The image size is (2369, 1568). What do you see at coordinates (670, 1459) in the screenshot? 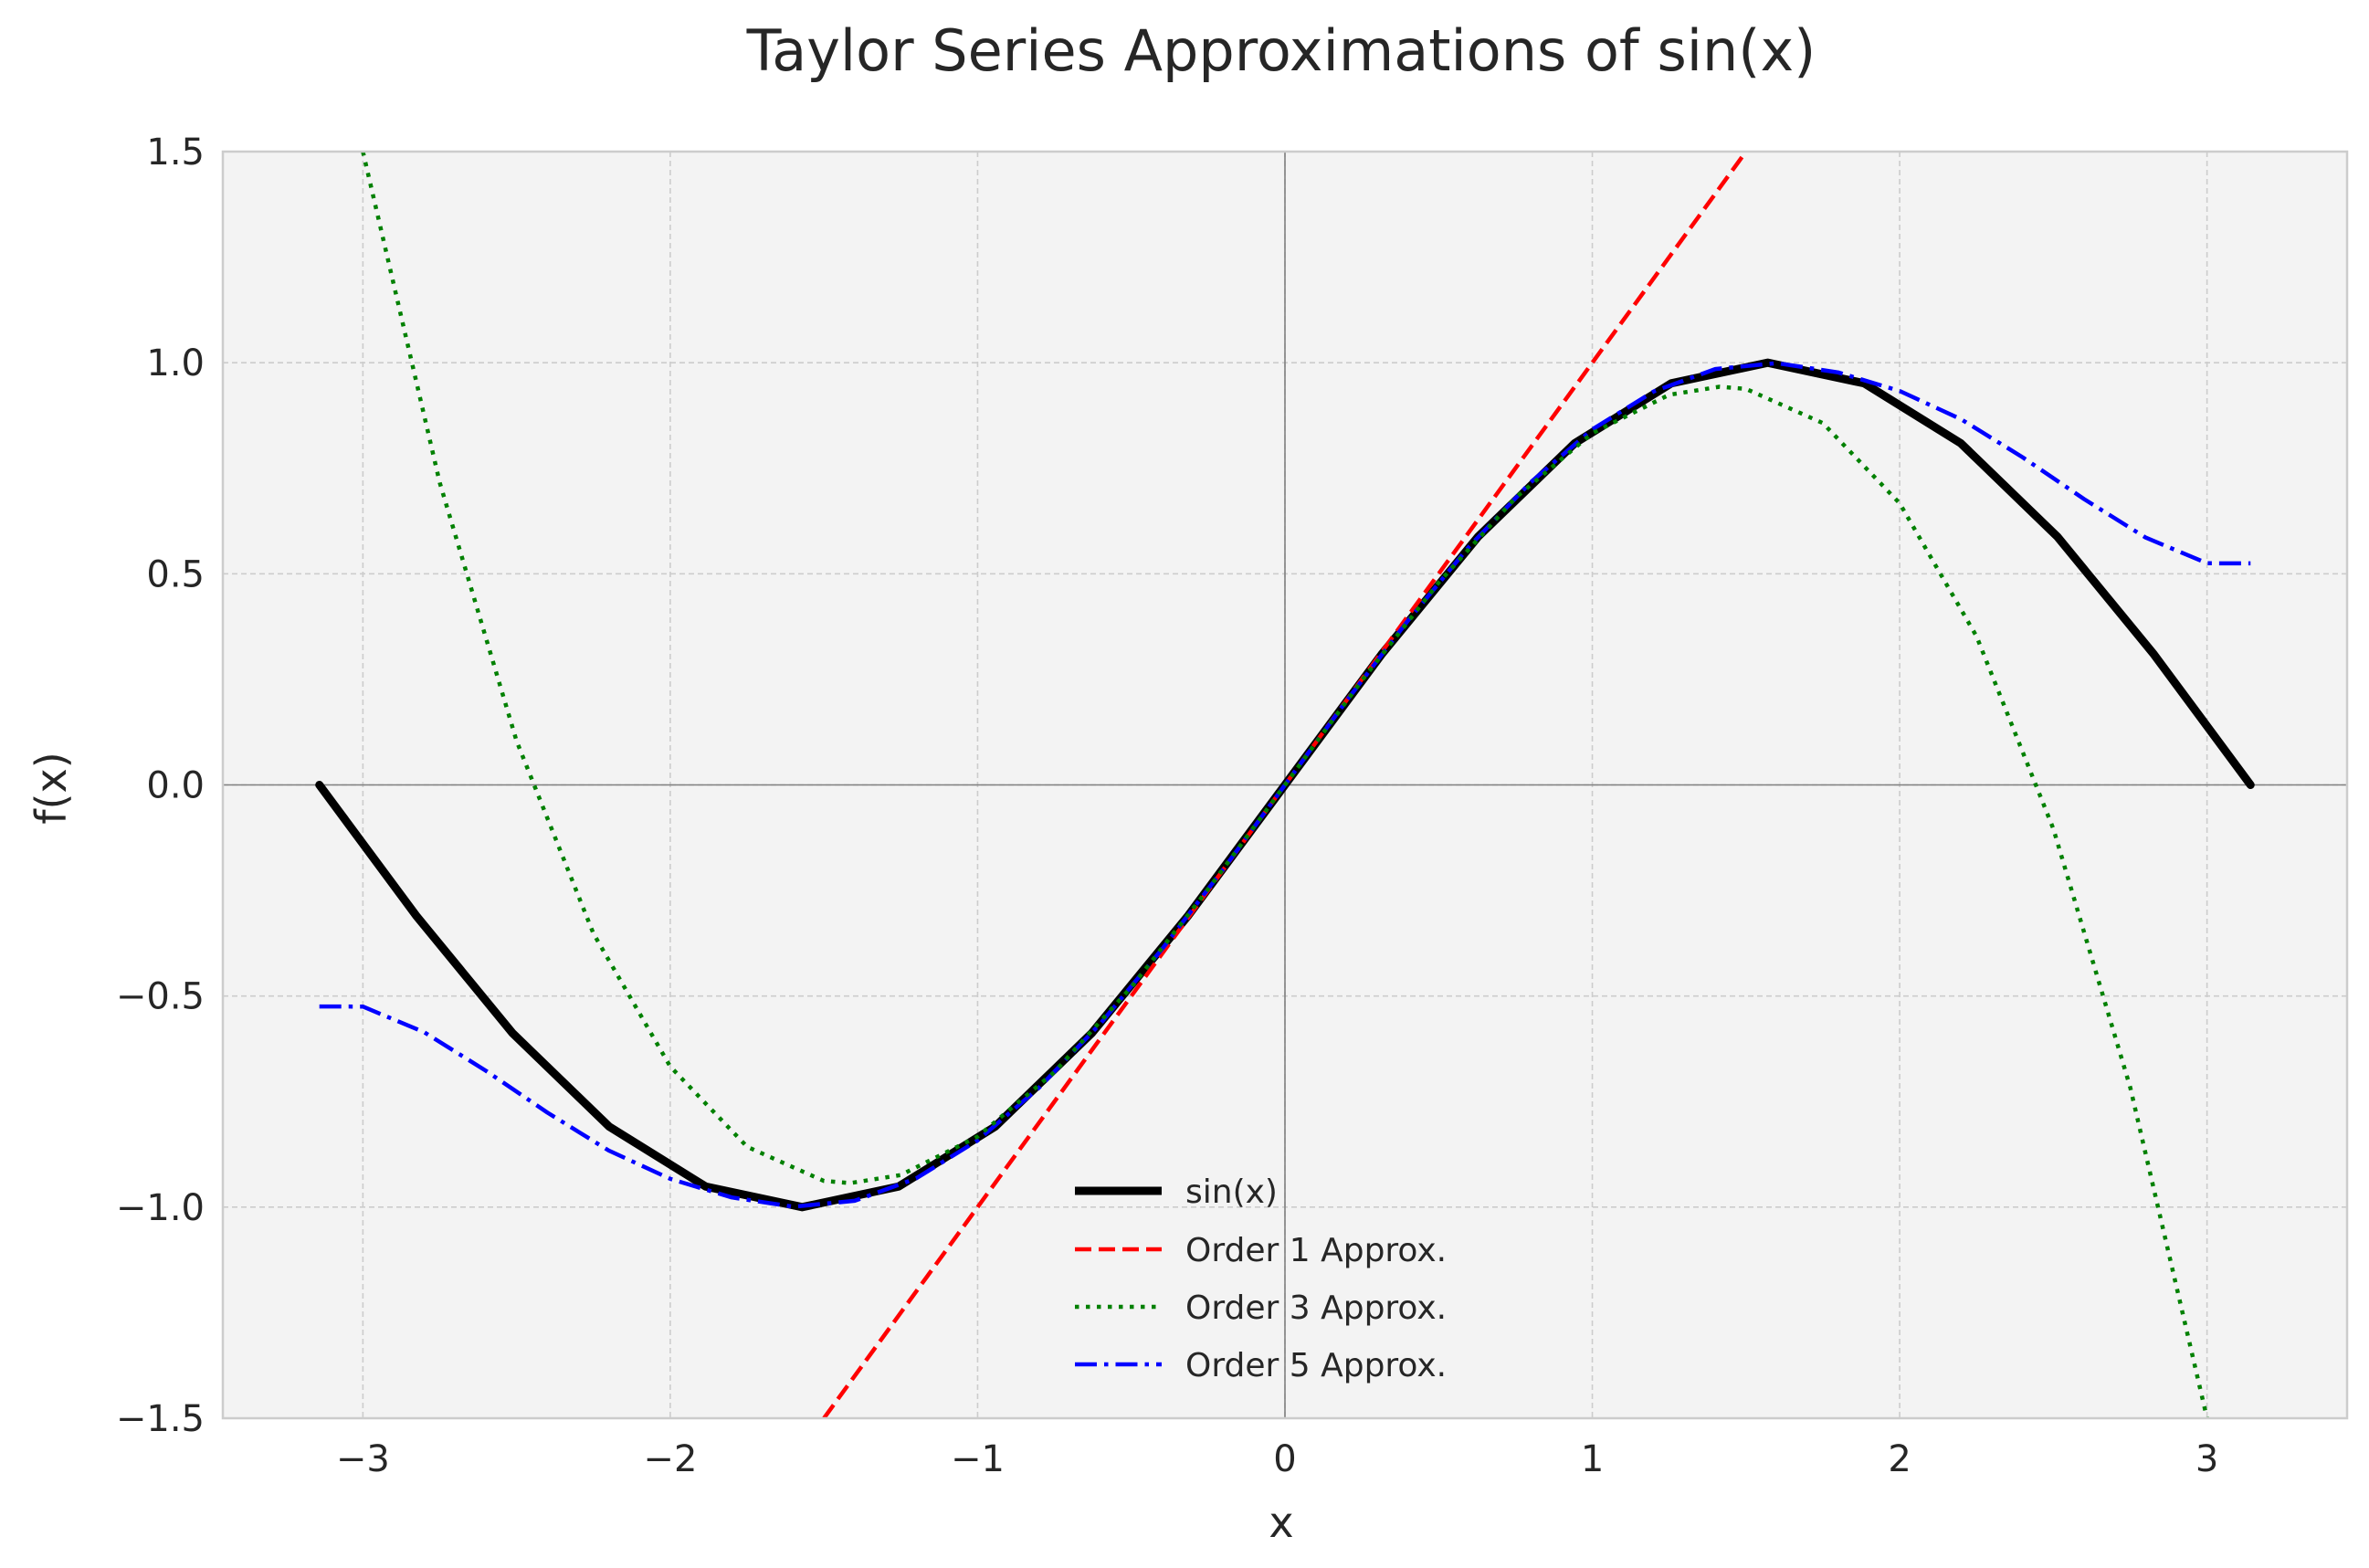
I see `x-tick-label: −2` at bounding box center [670, 1459].